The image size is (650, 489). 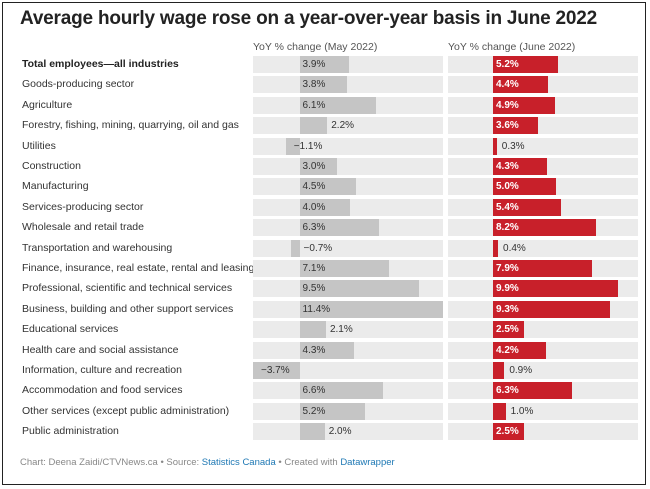 I want to click on may-value-label: 5.2%, so click(x=314, y=411).